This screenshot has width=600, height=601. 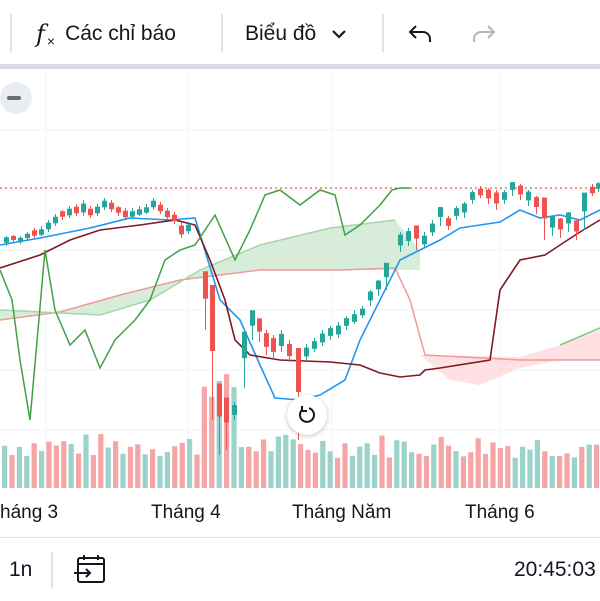 I want to click on interval-button: 1n, so click(x=21, y=569).